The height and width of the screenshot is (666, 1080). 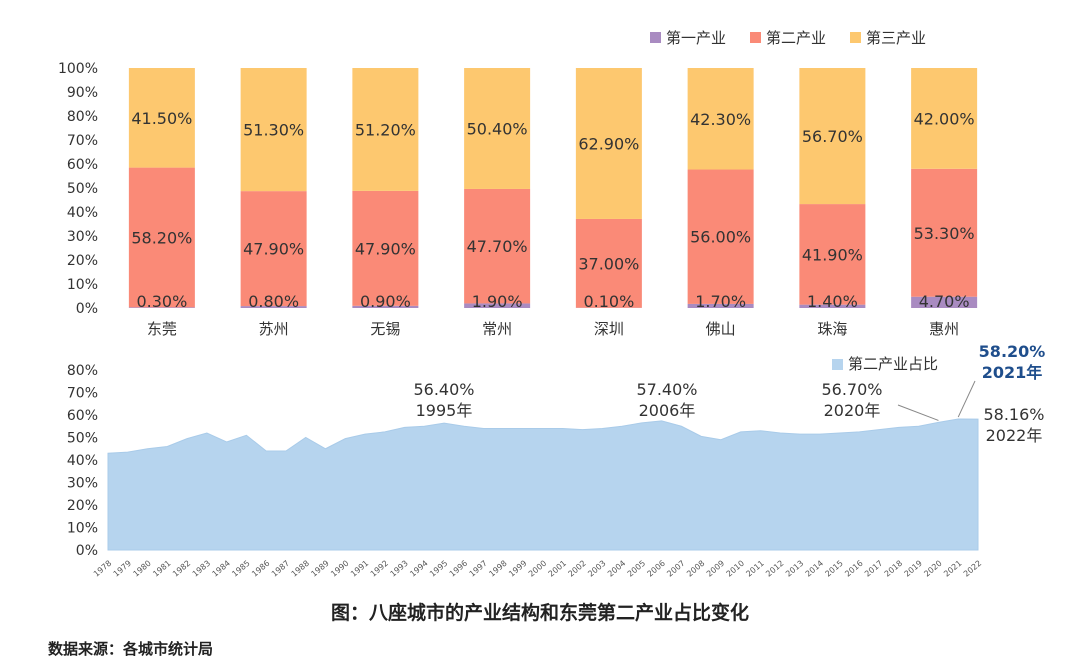 I want to click on y-tick-label: 30%, so click(x=82, y=237).